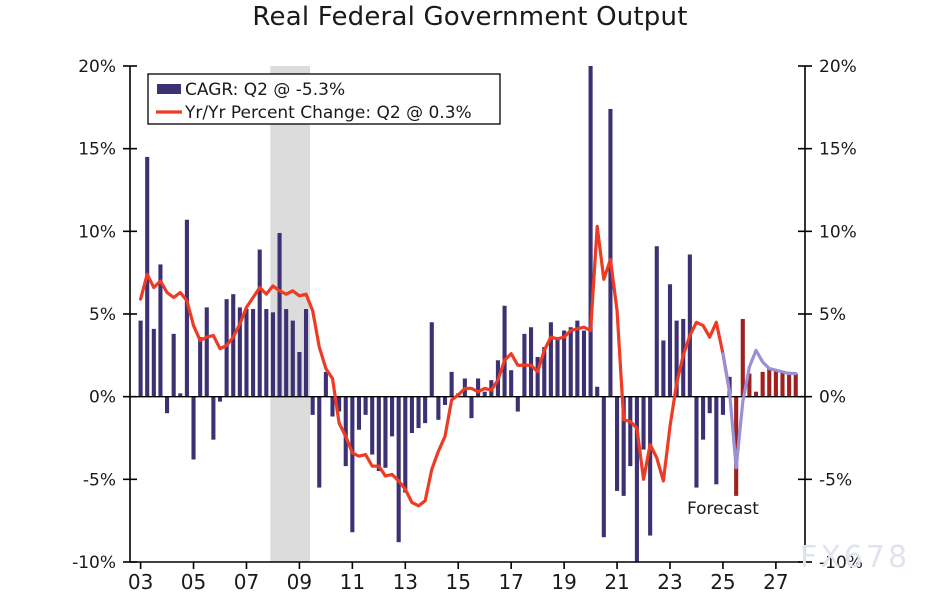  I want to click on x-tick-label: 15, so click(458, 582).